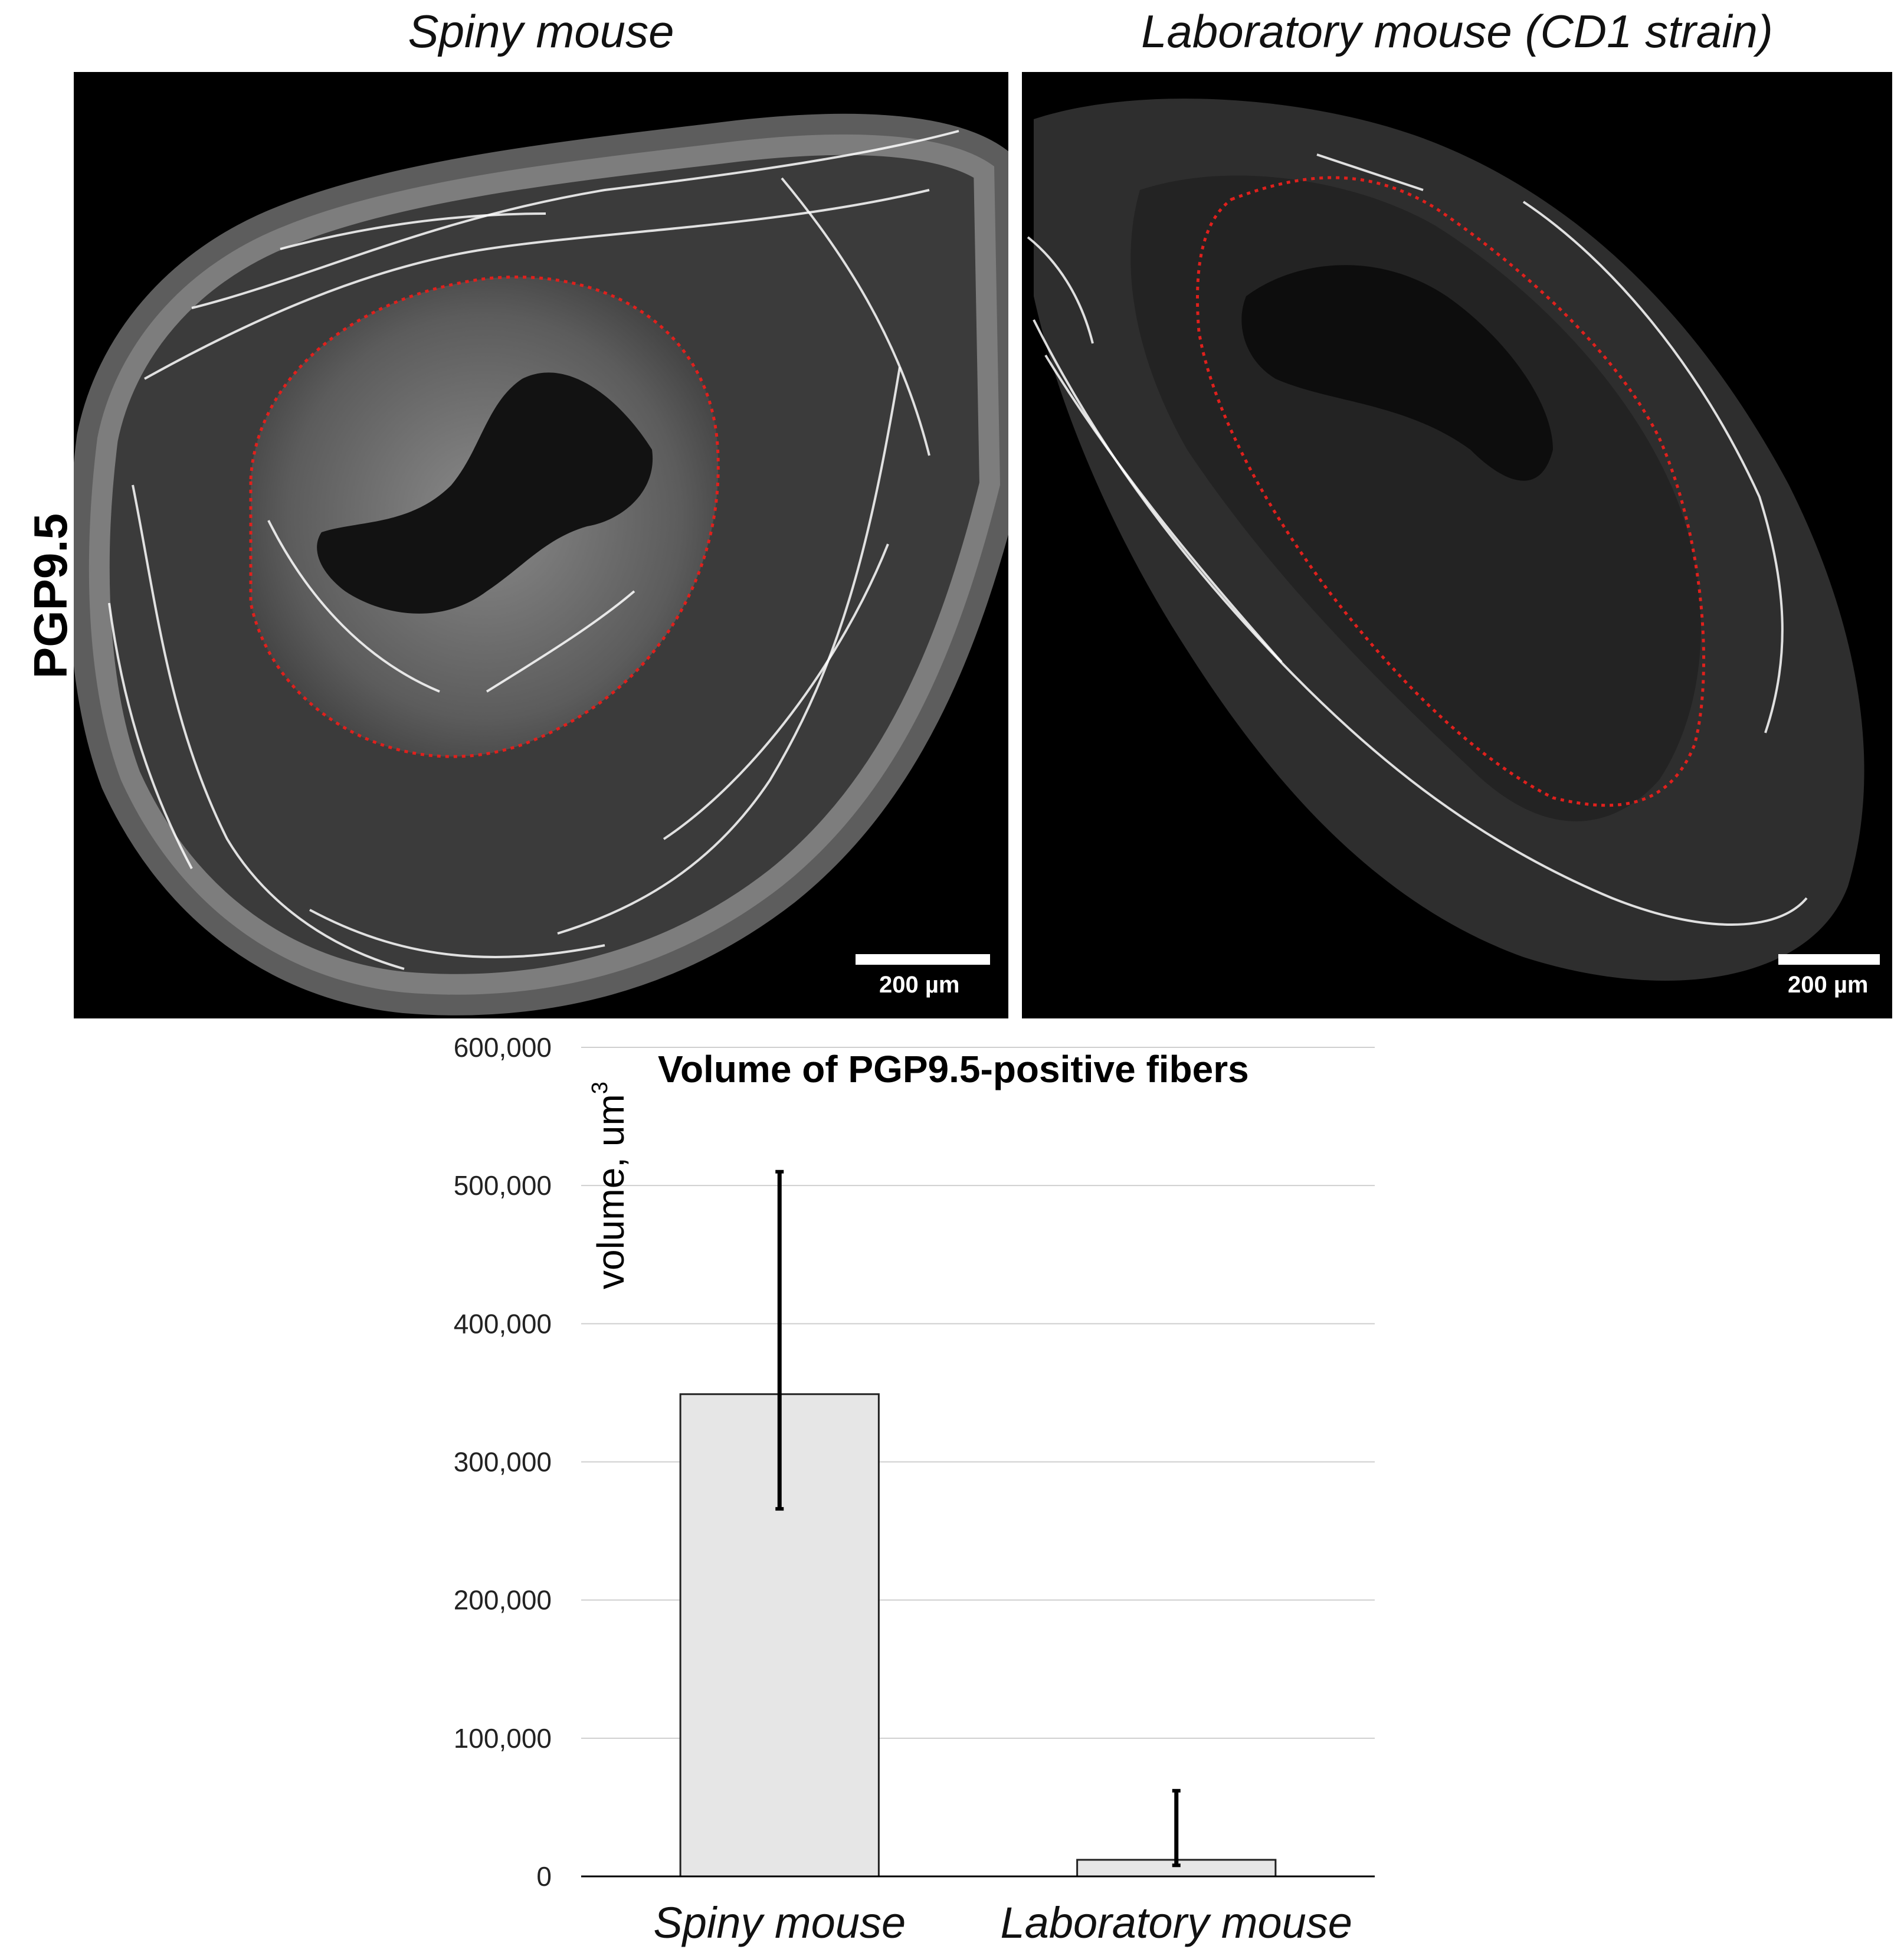 The image size is (1904, 1959). I want to click on x-tick-labels: Spiny mouse Laboratory mouse, so click(1002, 1923).